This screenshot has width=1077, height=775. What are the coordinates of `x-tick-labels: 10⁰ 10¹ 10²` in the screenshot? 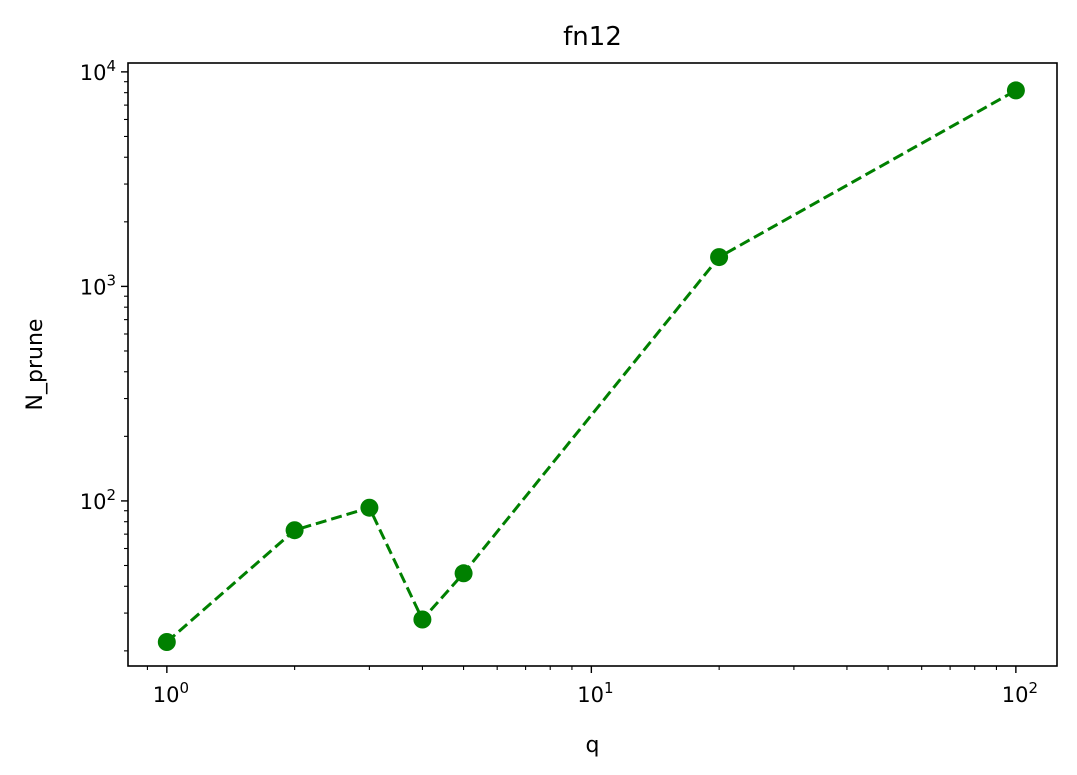 It's located at (595, 693).